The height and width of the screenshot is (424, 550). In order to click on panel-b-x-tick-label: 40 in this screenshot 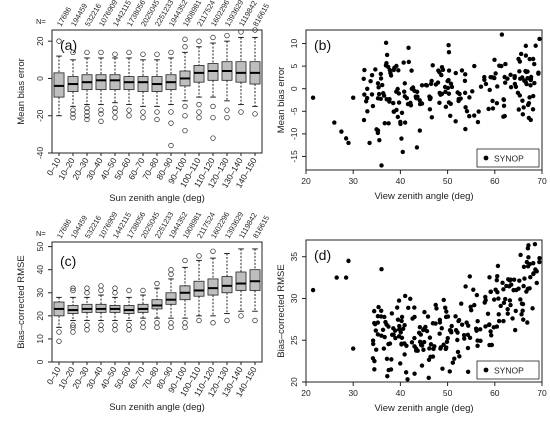, I will do `click(401, 181)`.